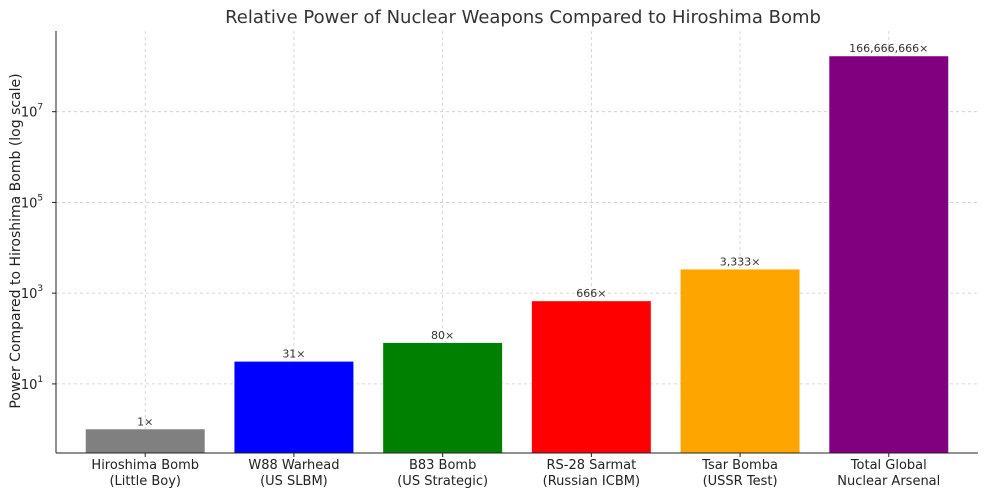 The height and width of the screenshot is (496, 1000). I want to click on bar-value-label: 3,333×, so click(740, 261).